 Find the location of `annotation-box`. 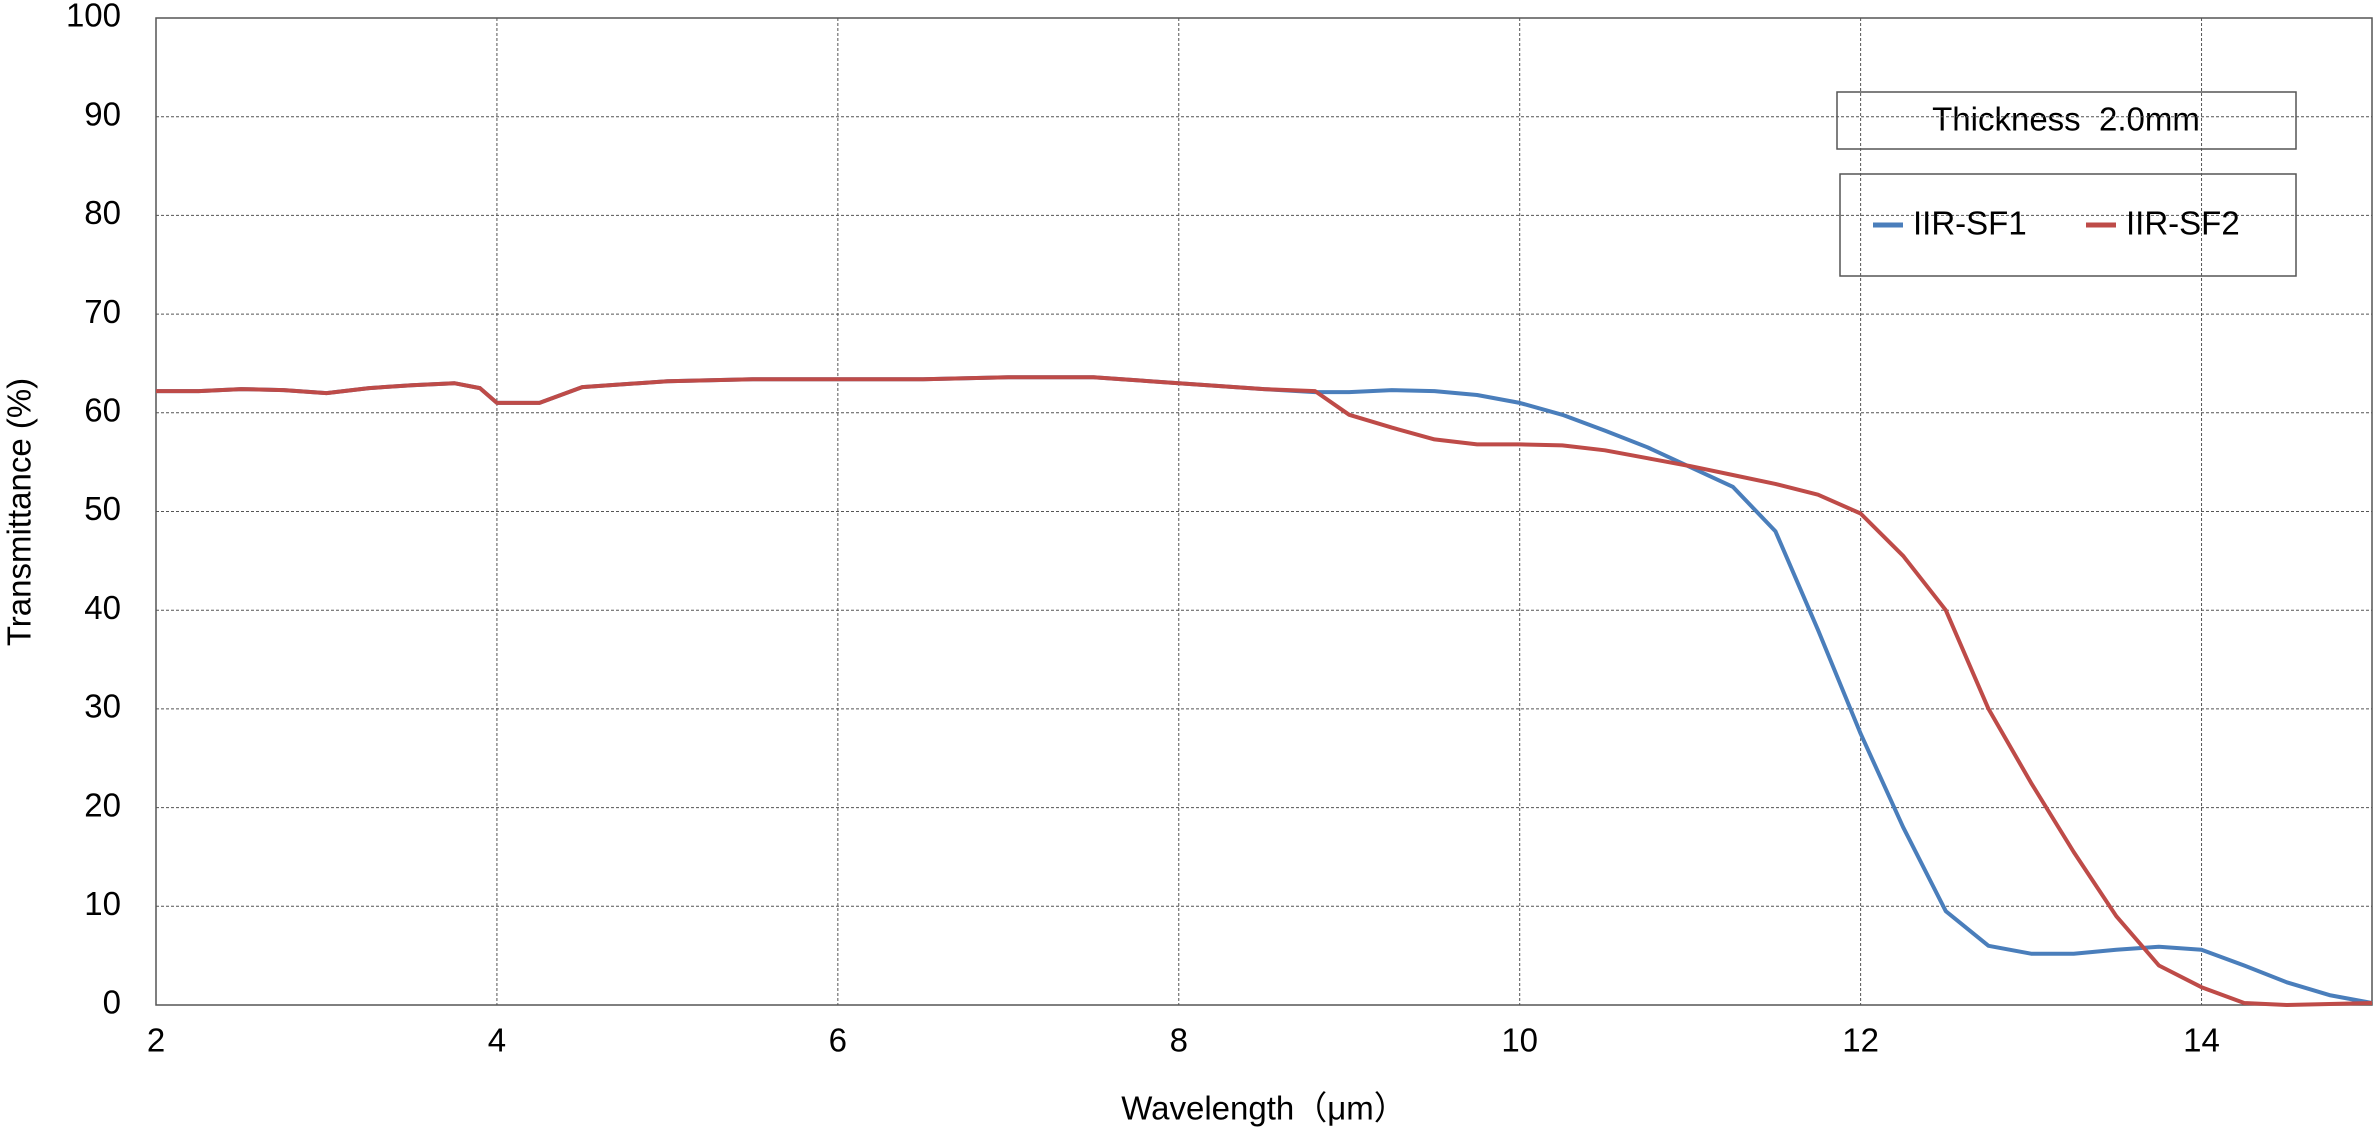

annotation-box is located at coordinates (2066, 120).